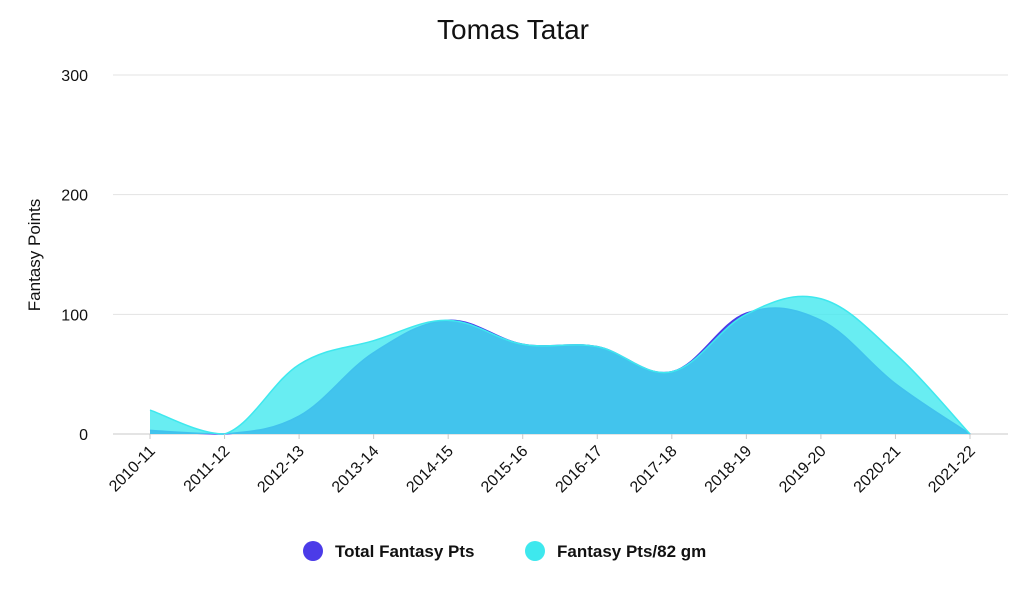  Describe the element at coordinates (803, 470) in the screenshot. I see `x-tick-label: 2019-20` at that location.